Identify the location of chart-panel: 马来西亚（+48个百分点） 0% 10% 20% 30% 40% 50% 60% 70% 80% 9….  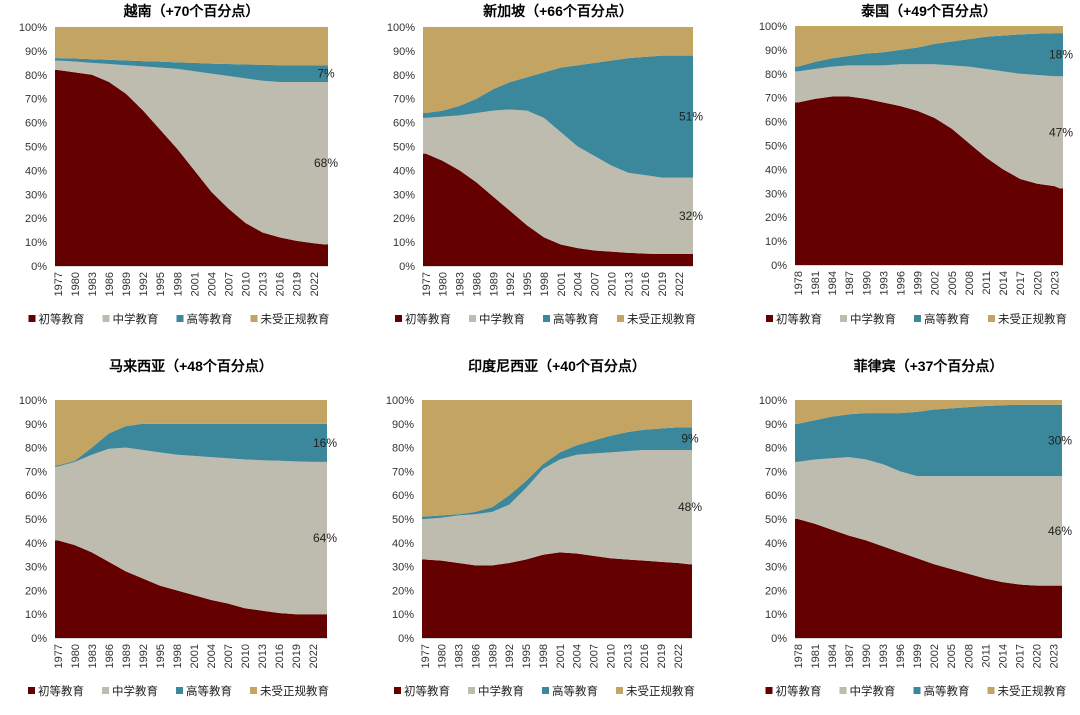
(178, 528).